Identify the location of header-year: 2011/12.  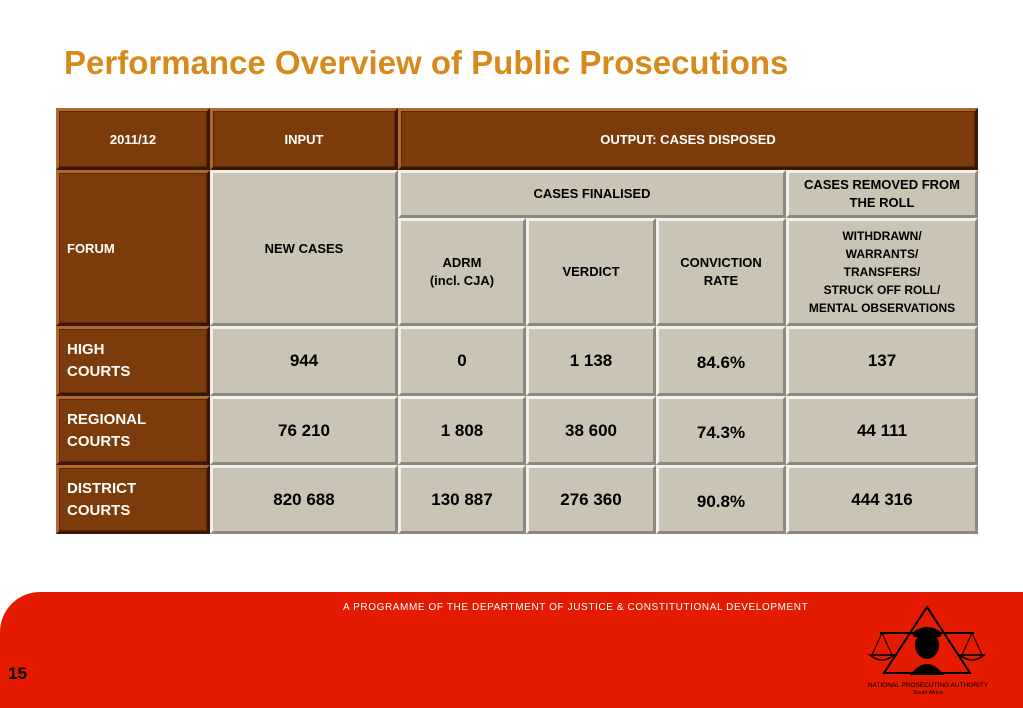
(133, 139).